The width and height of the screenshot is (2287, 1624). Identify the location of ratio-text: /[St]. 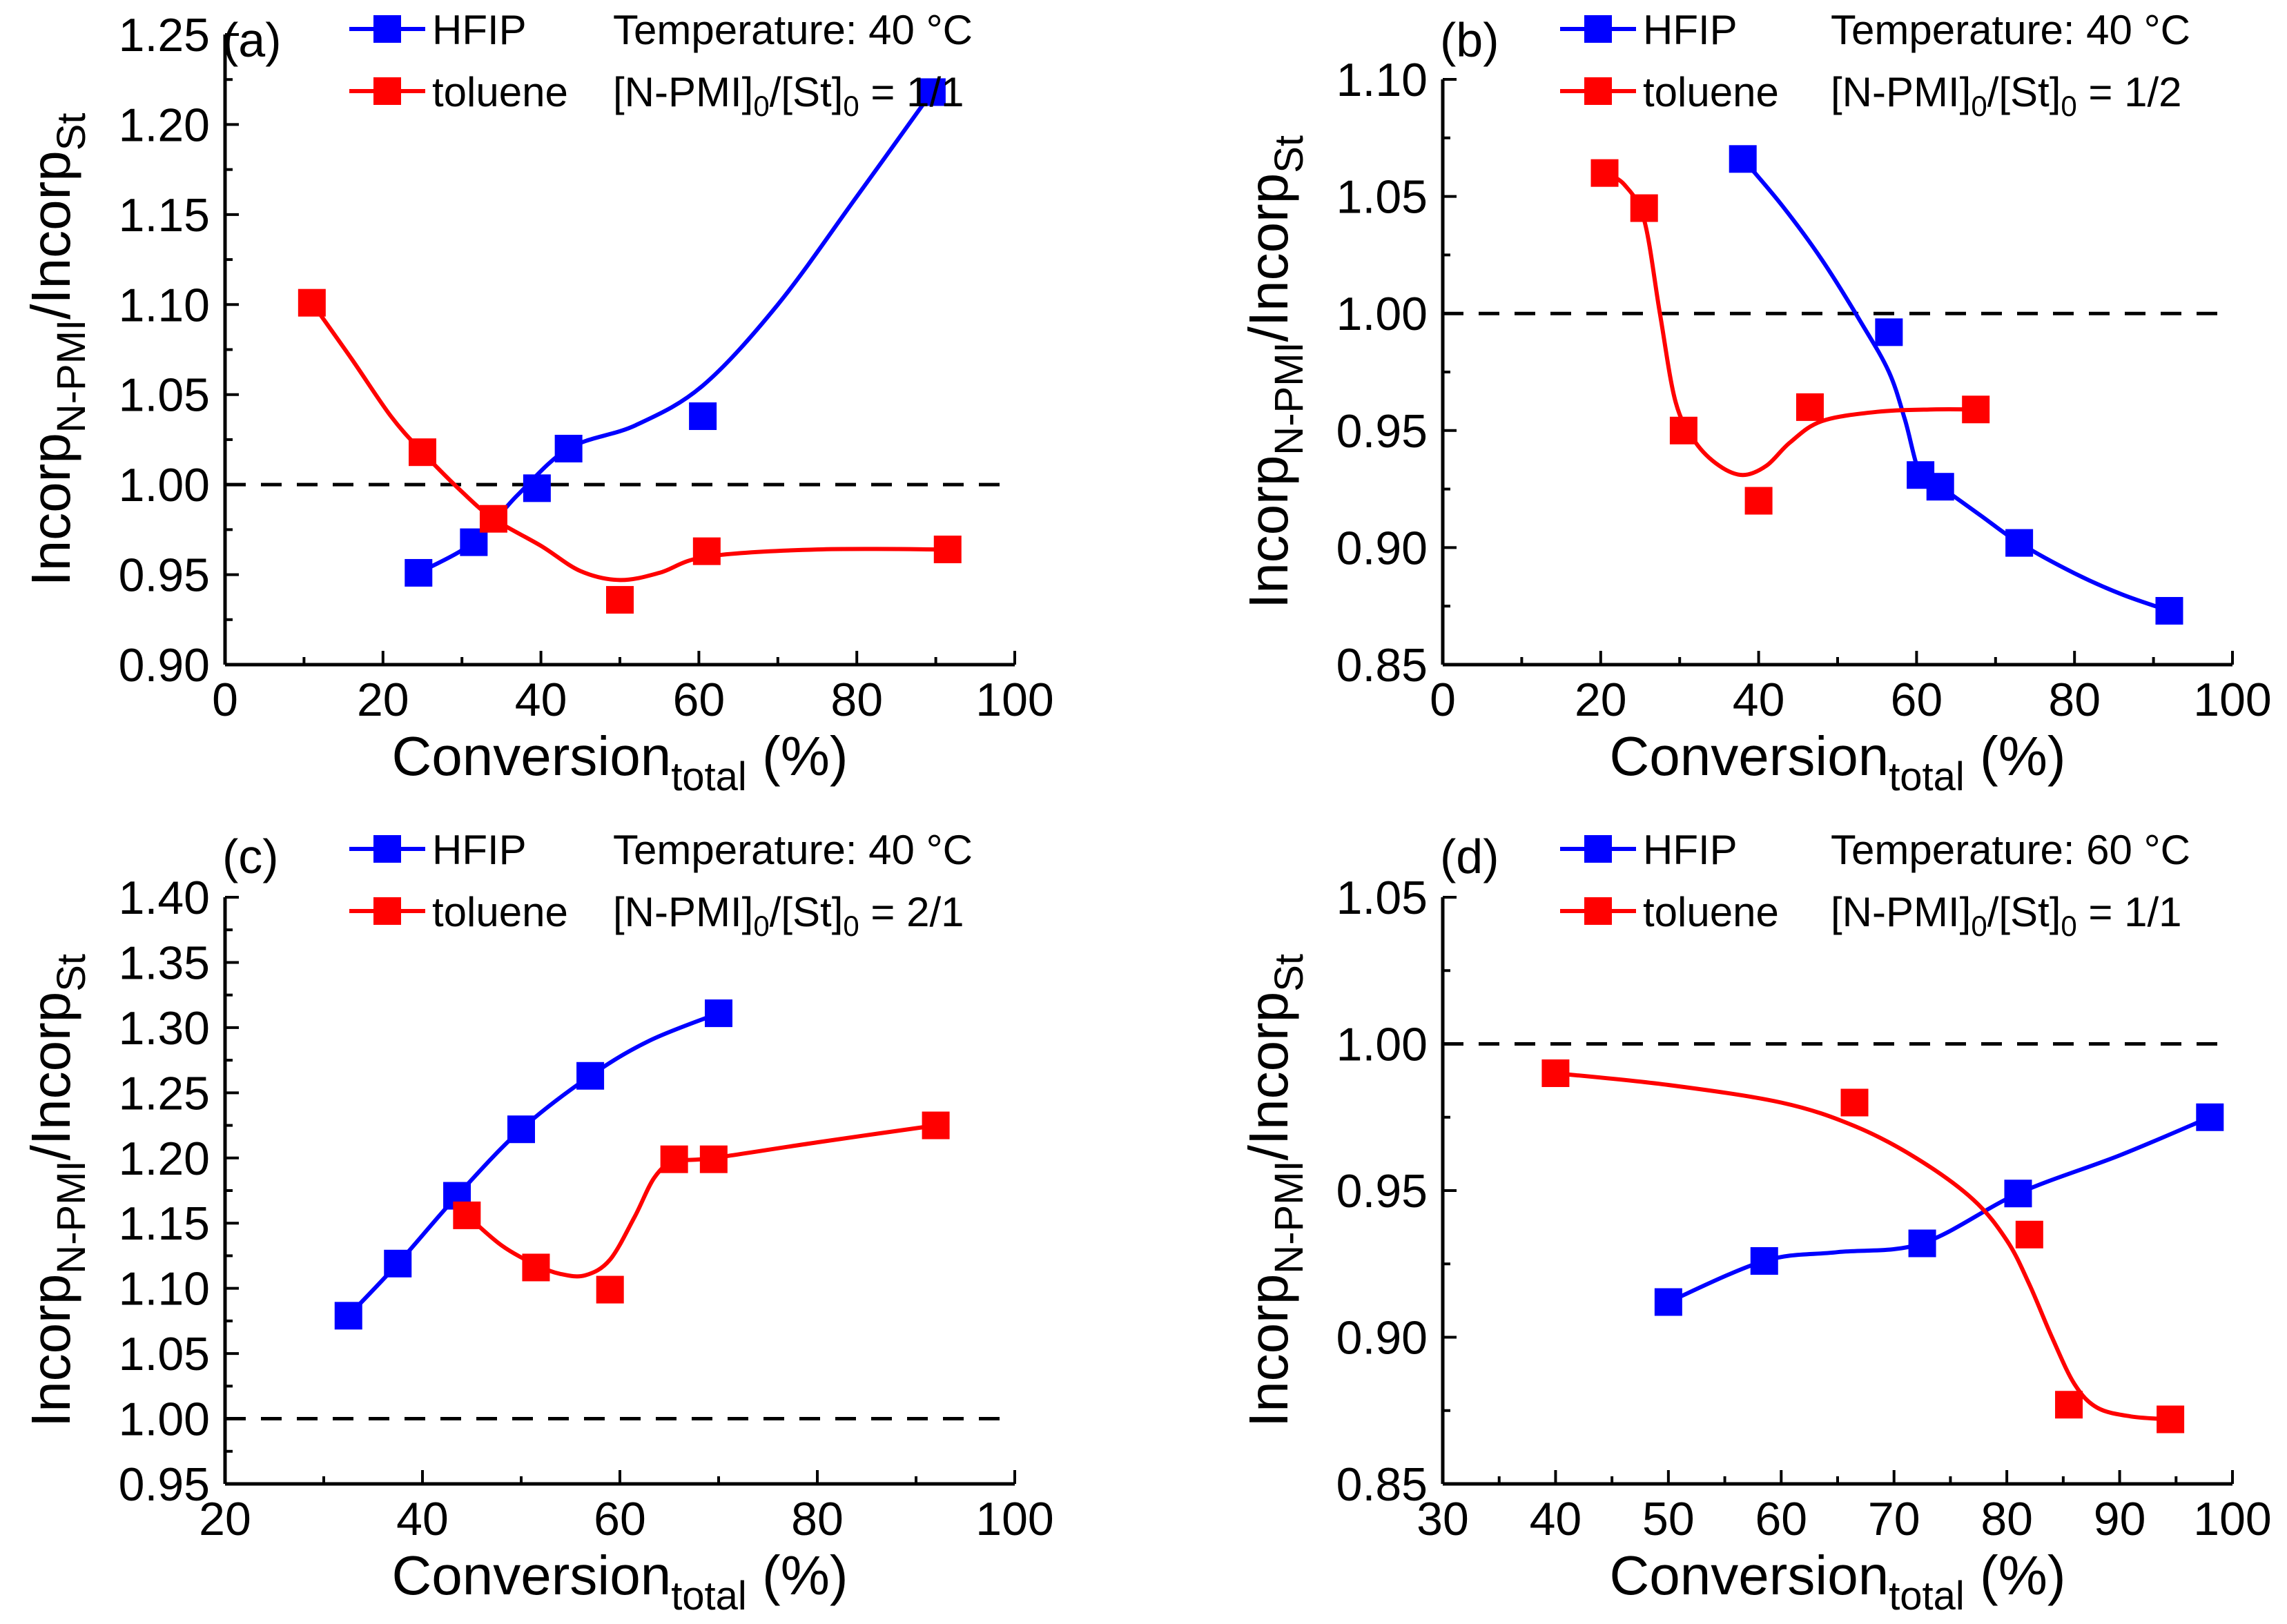
(807, 912).